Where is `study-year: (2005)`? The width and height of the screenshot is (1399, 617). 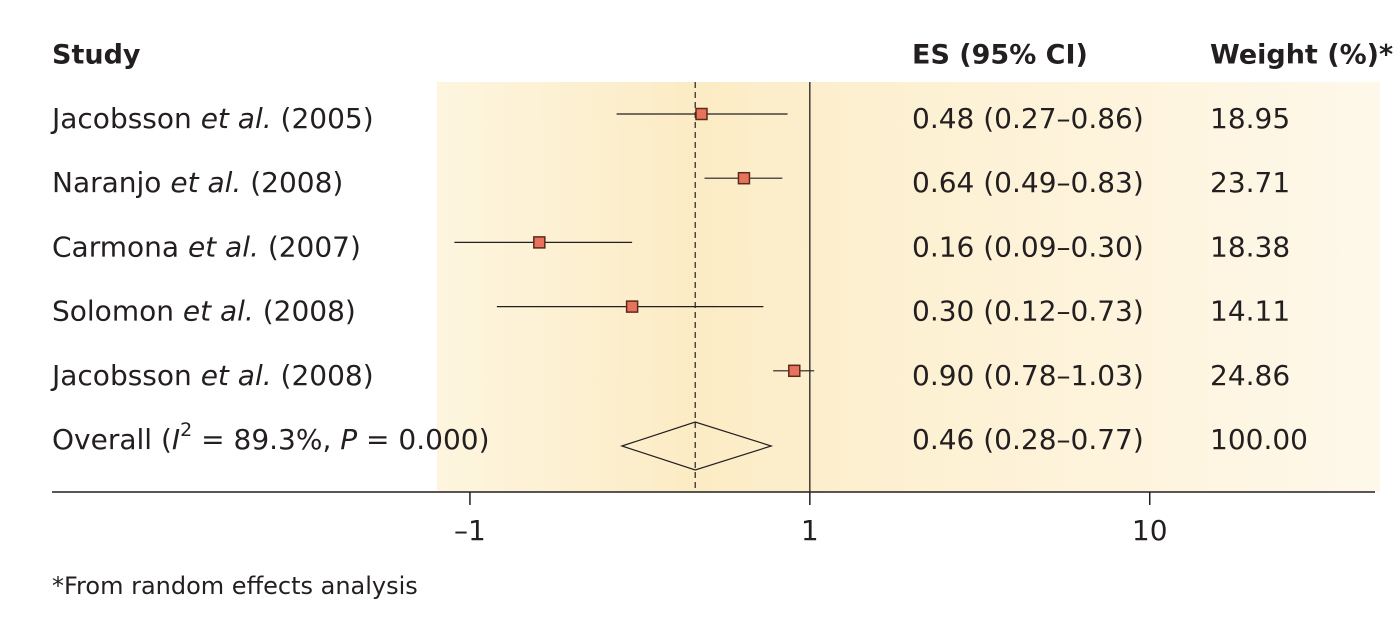 study-year: (2005) is located at coordinates (327, 118).